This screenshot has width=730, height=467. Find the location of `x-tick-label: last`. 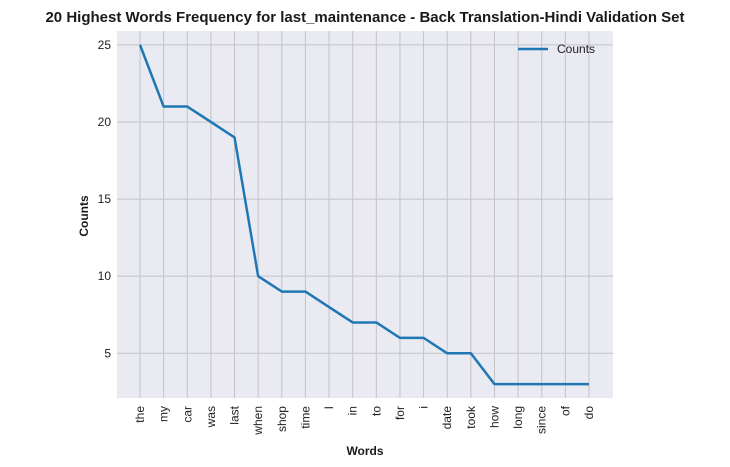

x-tick-label: last is located at coordinates (235, 414).